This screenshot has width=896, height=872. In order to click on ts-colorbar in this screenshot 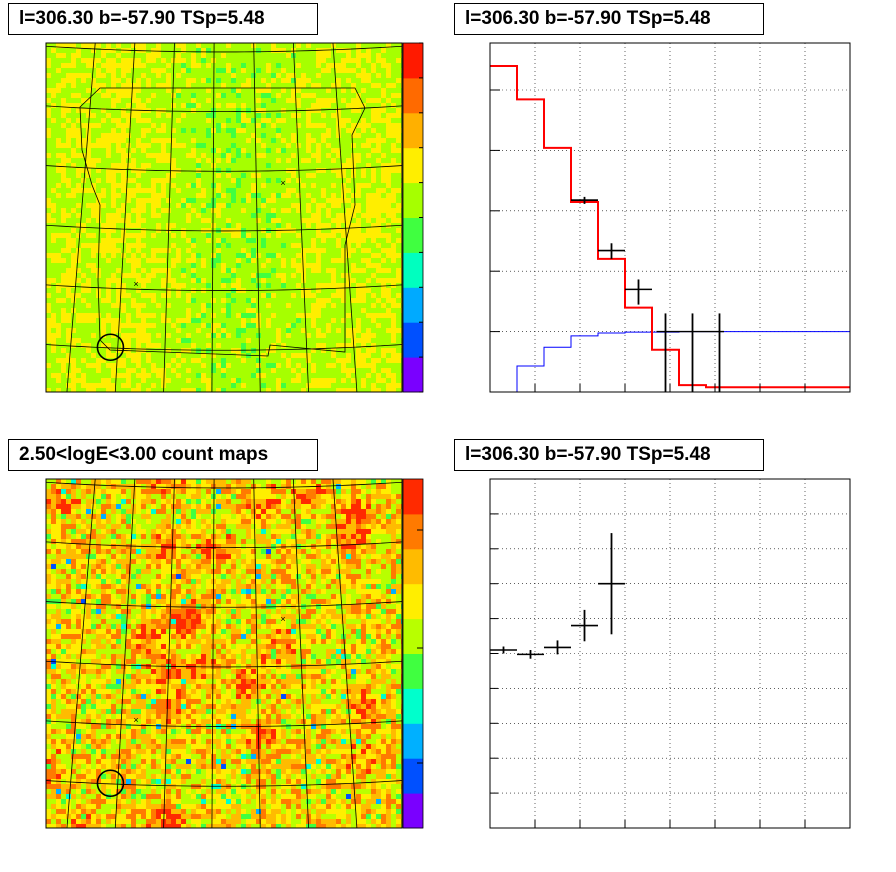, I will do `click(413, 217)`.